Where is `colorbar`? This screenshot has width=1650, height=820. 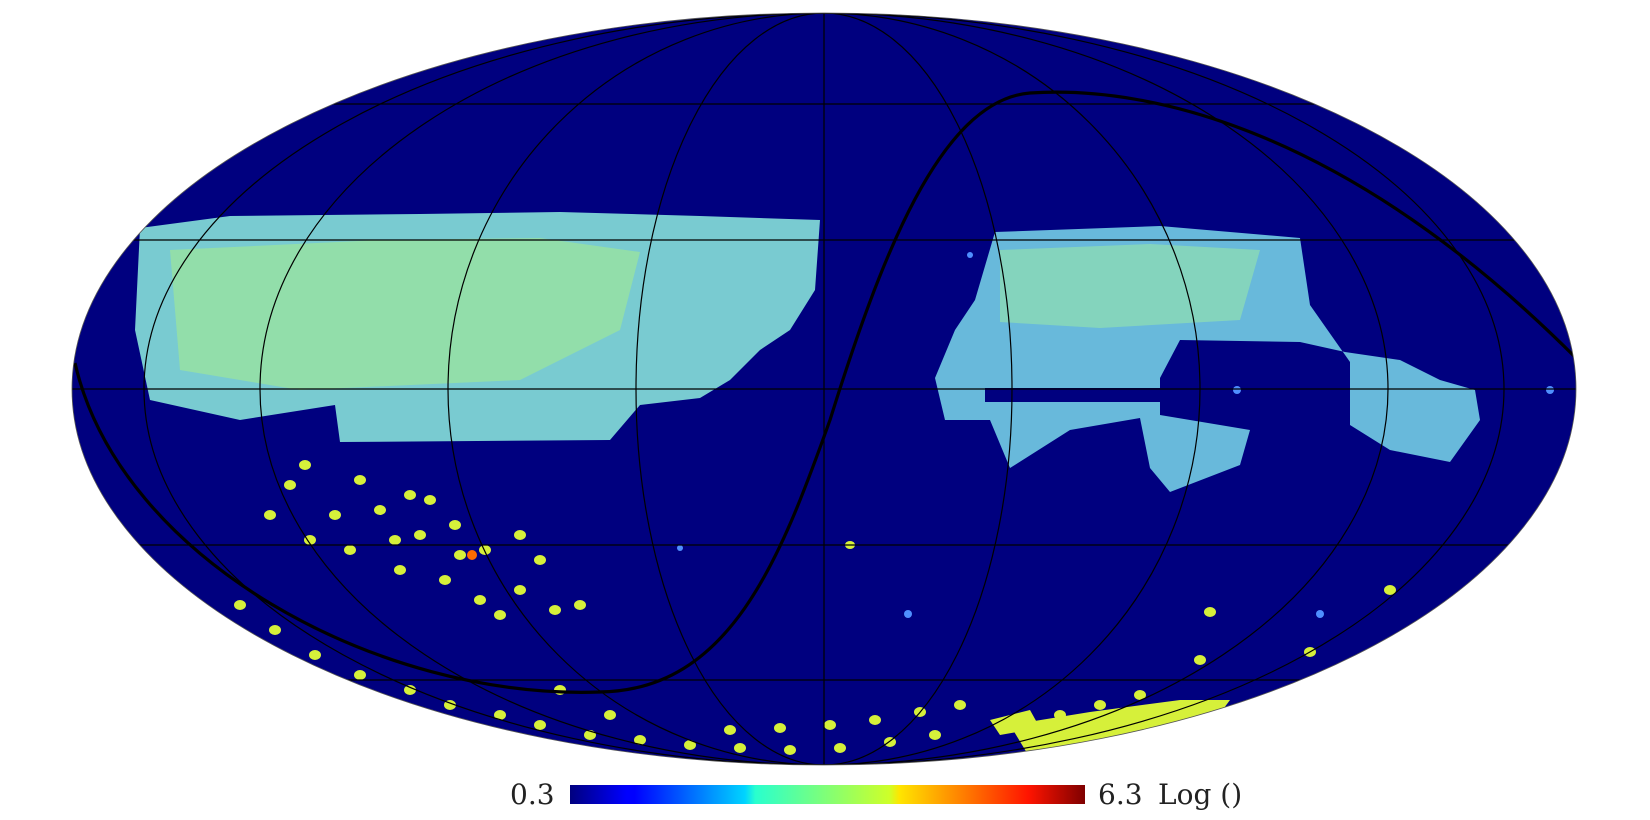 colorbar is located at coordinates (827, 794).